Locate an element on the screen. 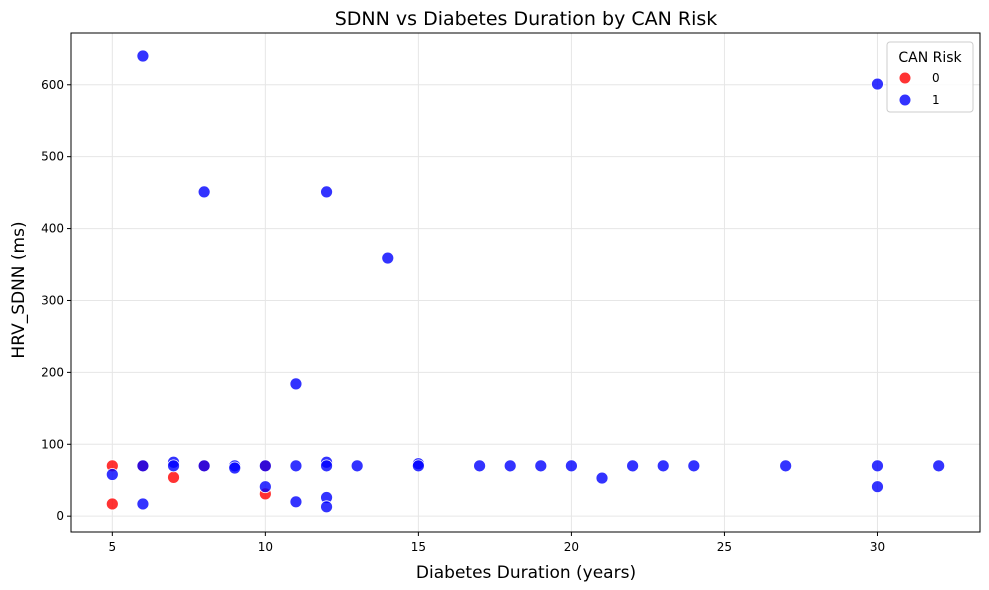  y-axis-label: HRV_SDNN (ms) is located at coordinates (19, 289).